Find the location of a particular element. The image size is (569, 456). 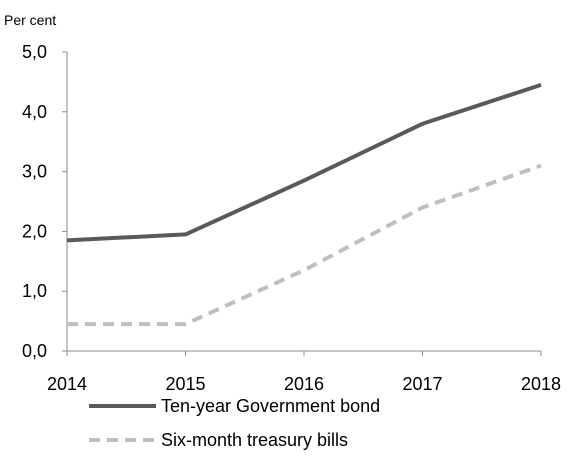

x-tick-label: 2014 is located at coordinates (67, 384).